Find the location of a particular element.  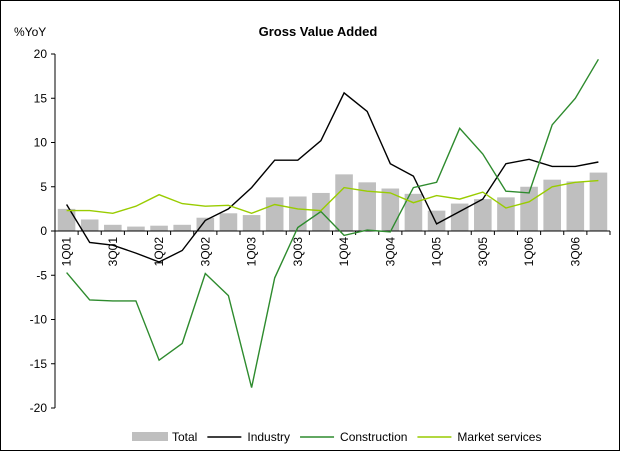

x-tick-label: 3Q02 is located at coordinates (205, 252).